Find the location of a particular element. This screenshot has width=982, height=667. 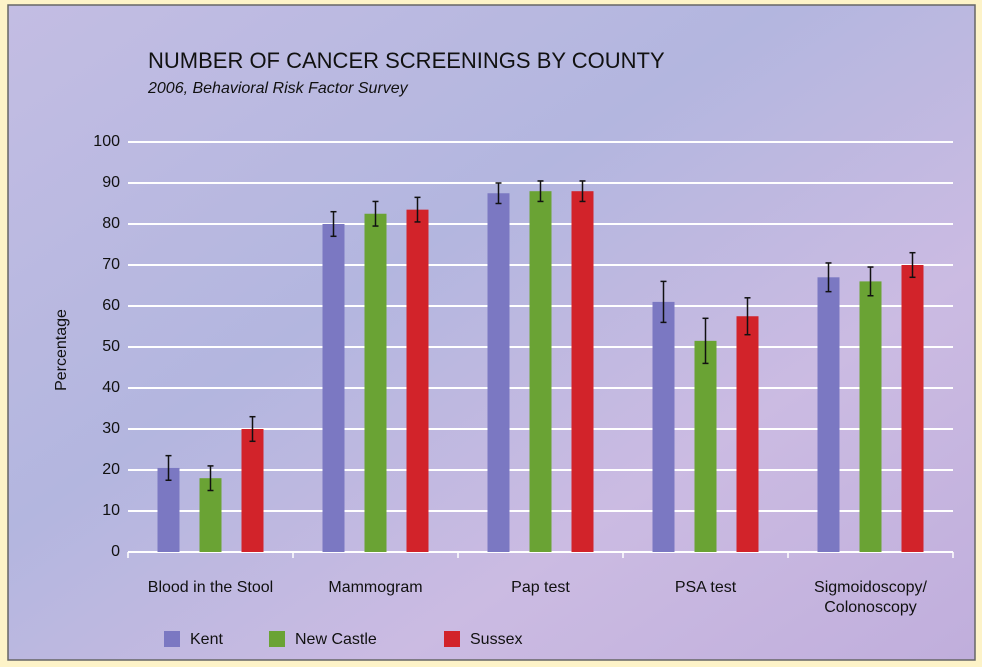

y-tick-label: 90 is located at coordinates (111, 182).